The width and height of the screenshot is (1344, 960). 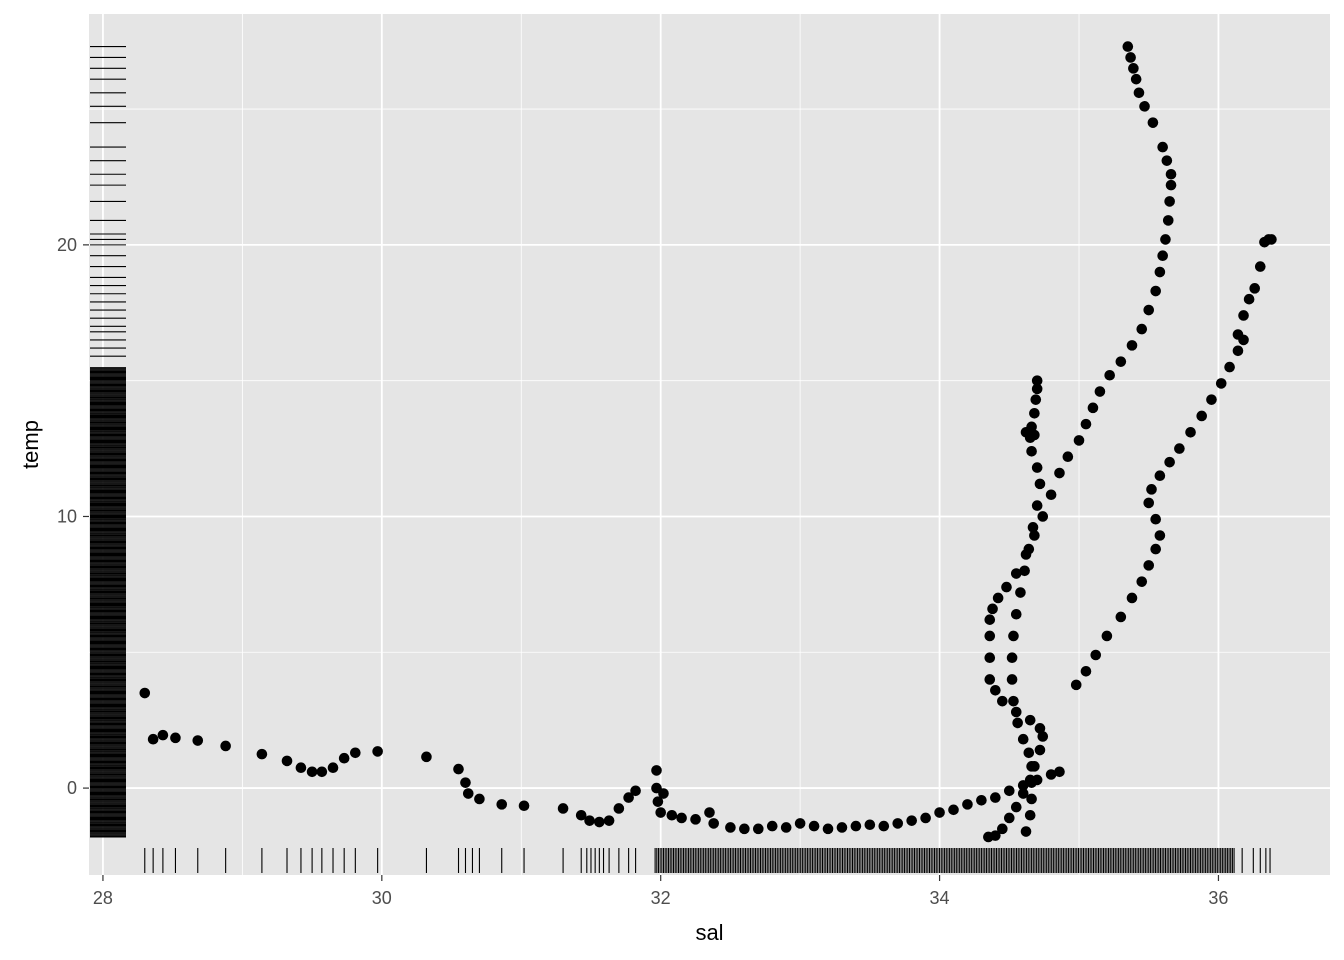 What do you see at coordinates (67, 245) in the screenshot?
I see `y-tick-label: 20` at bounding box center [67, 245].